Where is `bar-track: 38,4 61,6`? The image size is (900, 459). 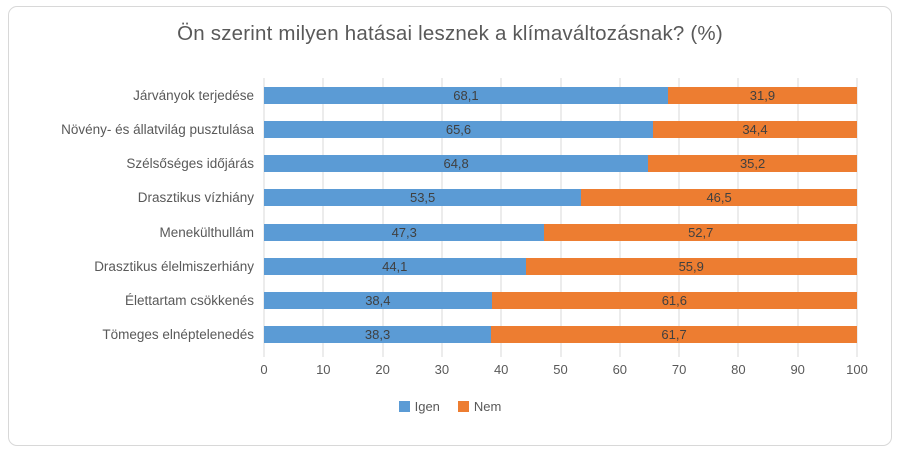
bar-track: 38,4 61,6 is located at coordinates (560, 301).